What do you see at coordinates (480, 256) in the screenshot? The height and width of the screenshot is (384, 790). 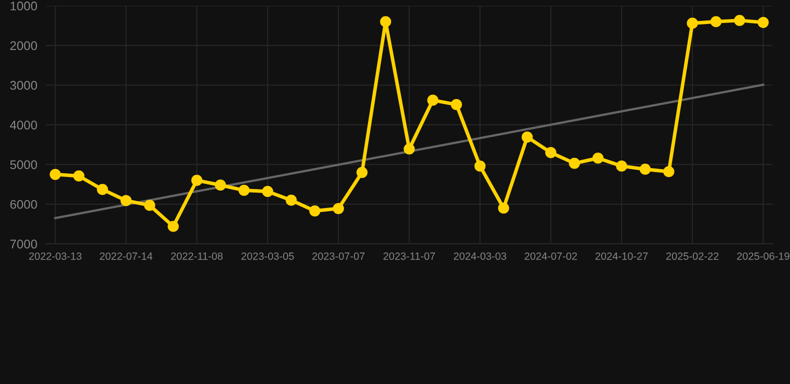 I see `x-tick-label: 2024-03-03` at bounding box center [480, 256].